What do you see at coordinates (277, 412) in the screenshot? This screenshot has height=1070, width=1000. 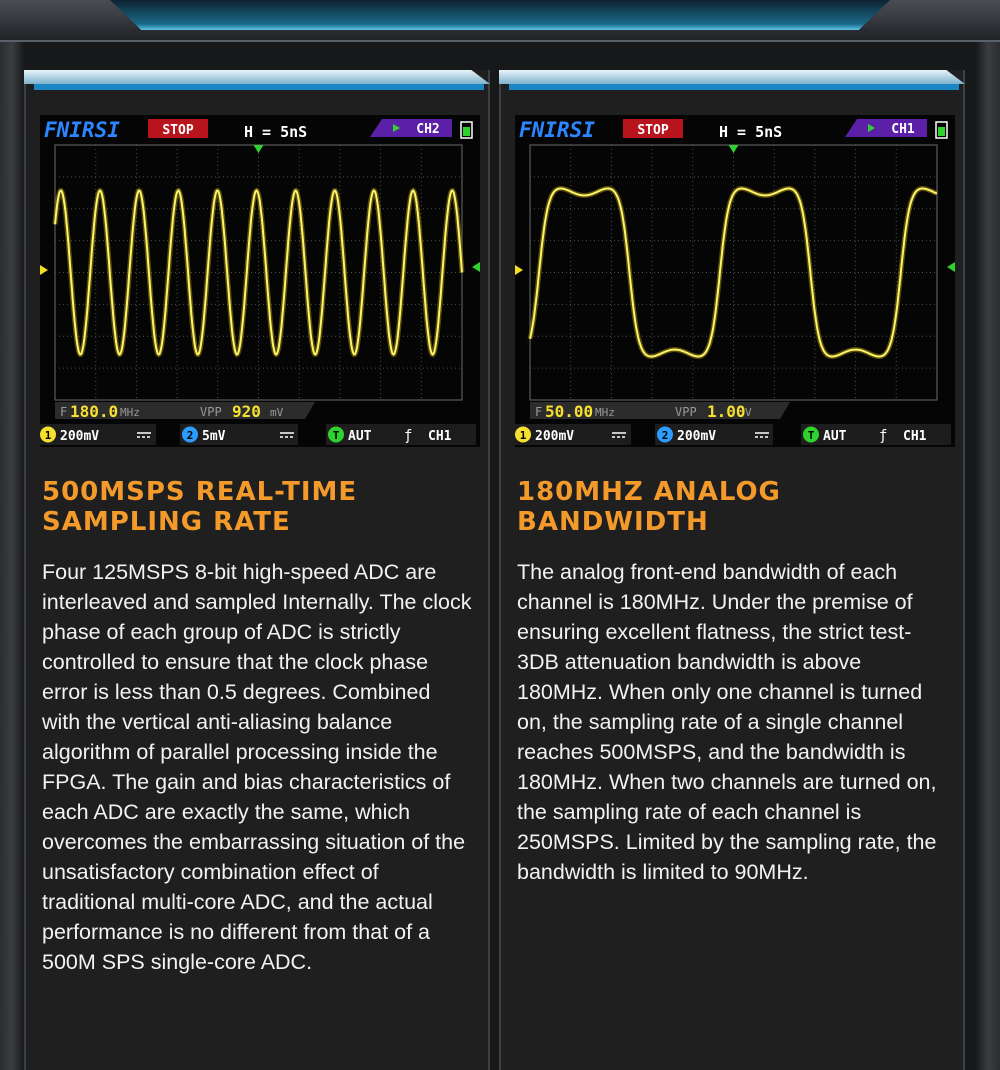 I see `vpp-unit: mV` at bounding box center [277, 412].